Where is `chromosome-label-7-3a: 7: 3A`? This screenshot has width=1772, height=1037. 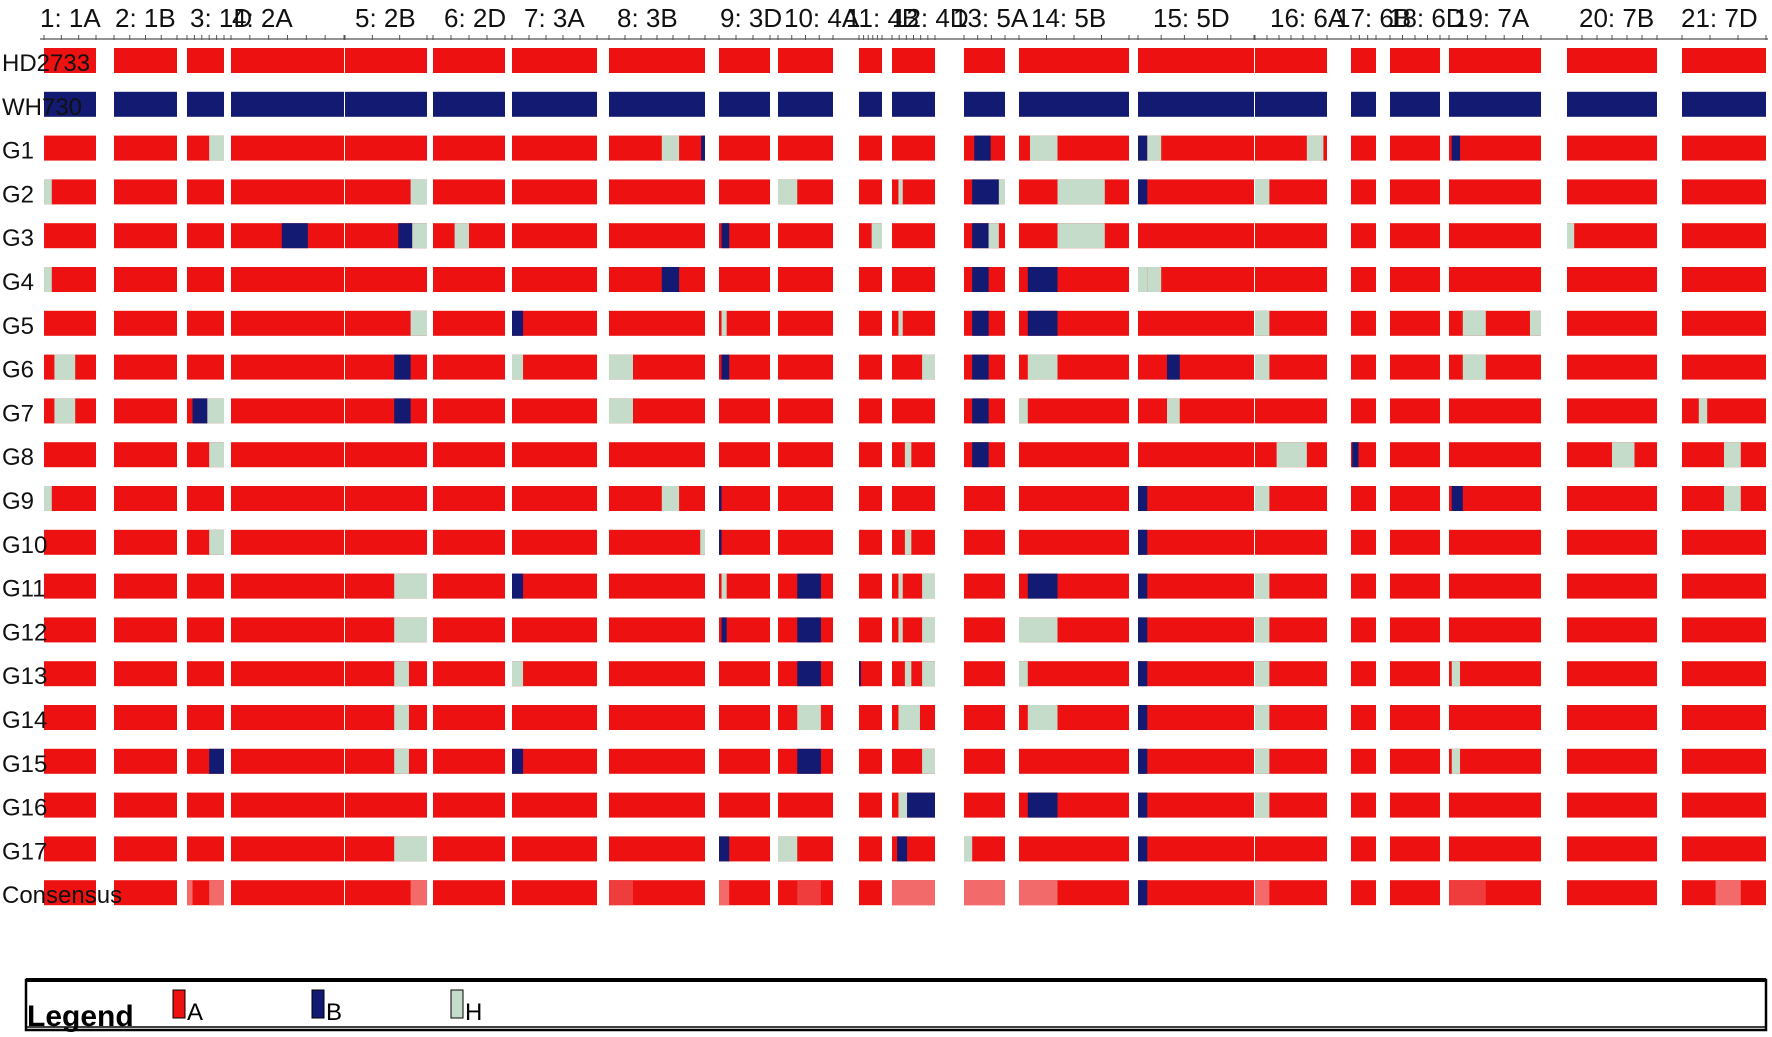 chromosome-label-7-3a: 7: 3A is located at coordinates (554, 18).